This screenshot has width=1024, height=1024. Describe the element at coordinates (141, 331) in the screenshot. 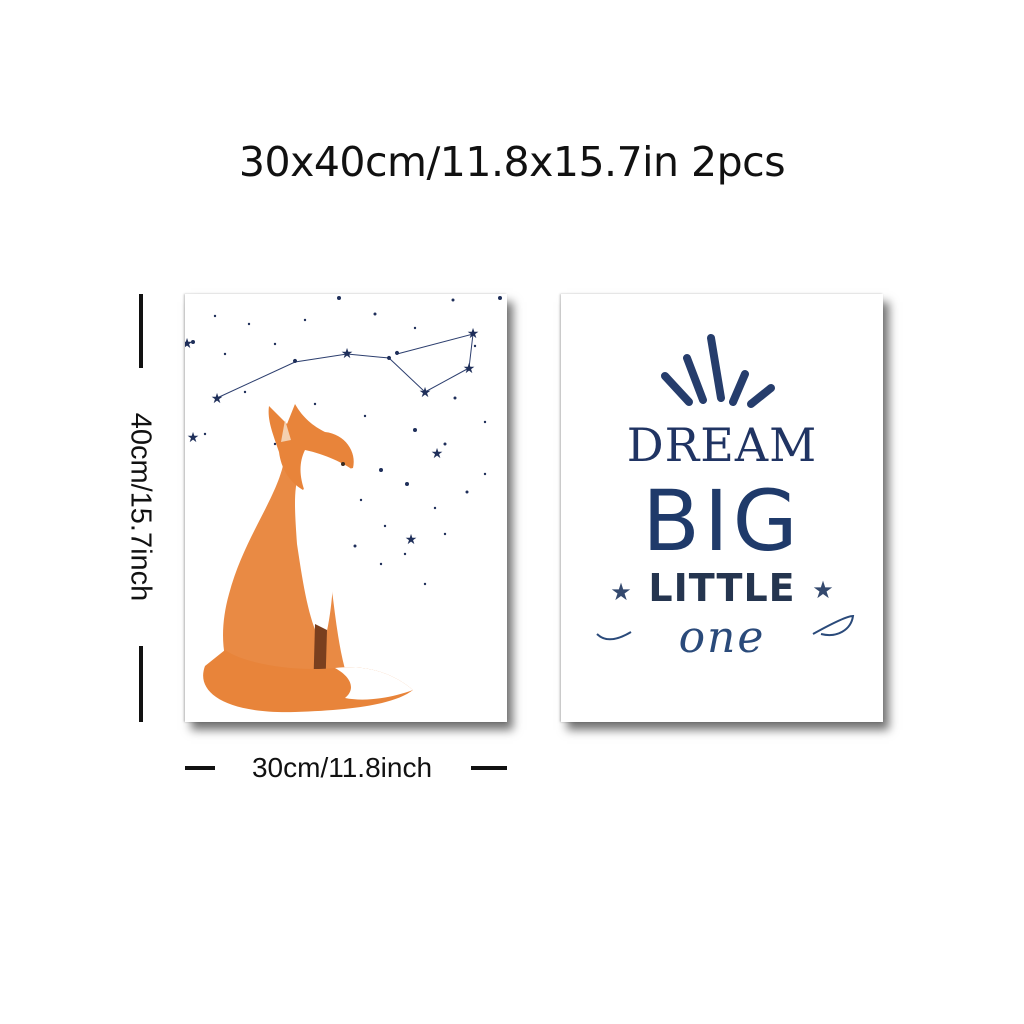

I see `height-dimension-line-top` at that location.